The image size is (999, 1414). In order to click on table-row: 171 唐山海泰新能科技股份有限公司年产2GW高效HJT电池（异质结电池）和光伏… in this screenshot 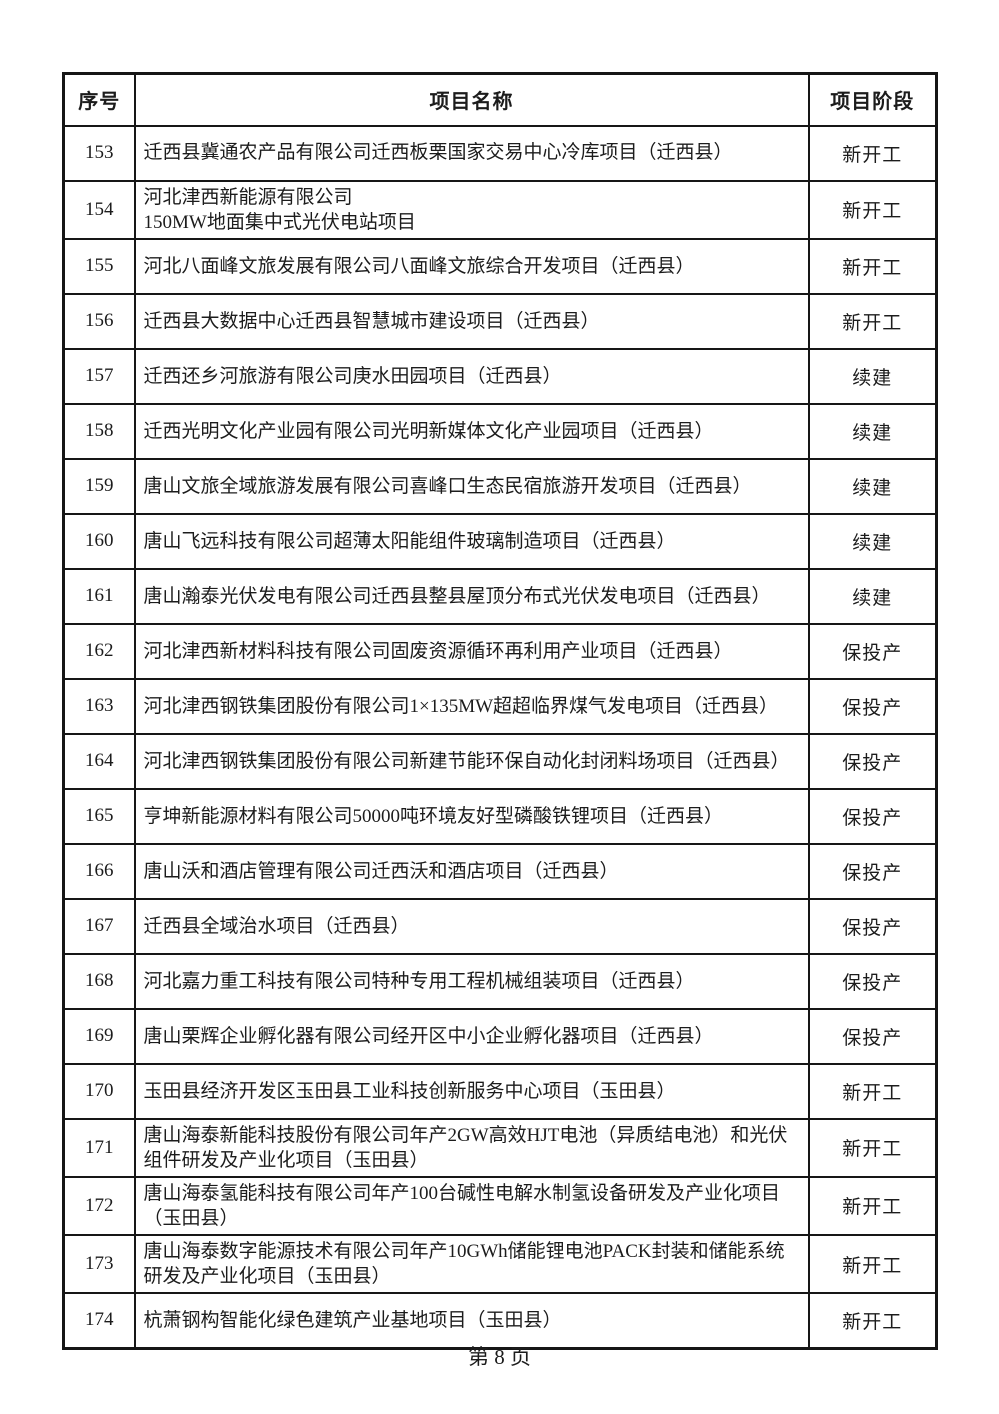, I will do `click(500, 1147)`.